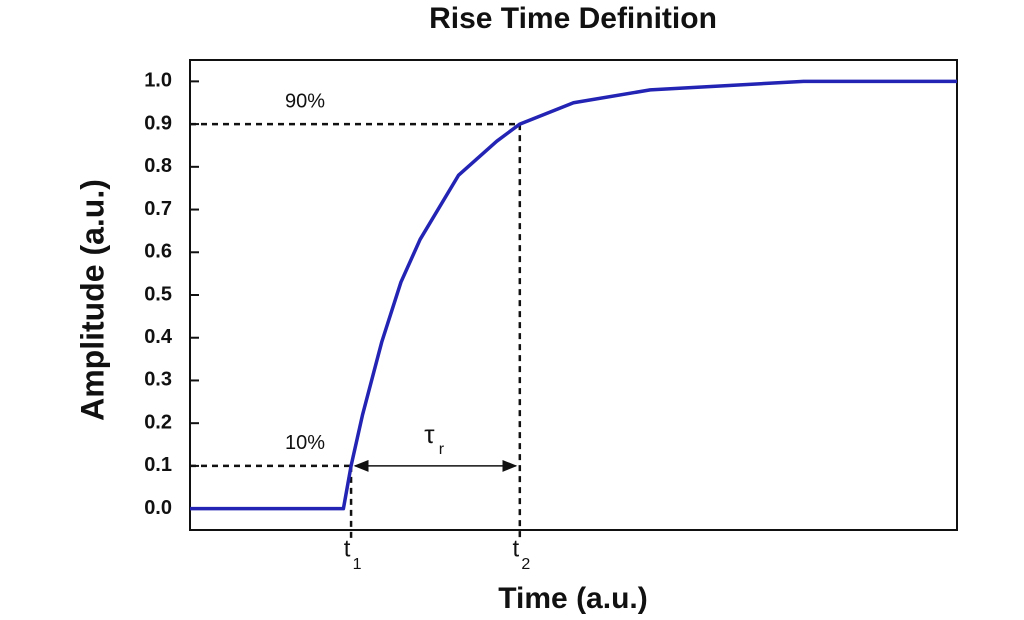 This screenshot has height=620, width=1024. I want to click on time-subscript: 2, so click(525, 564).